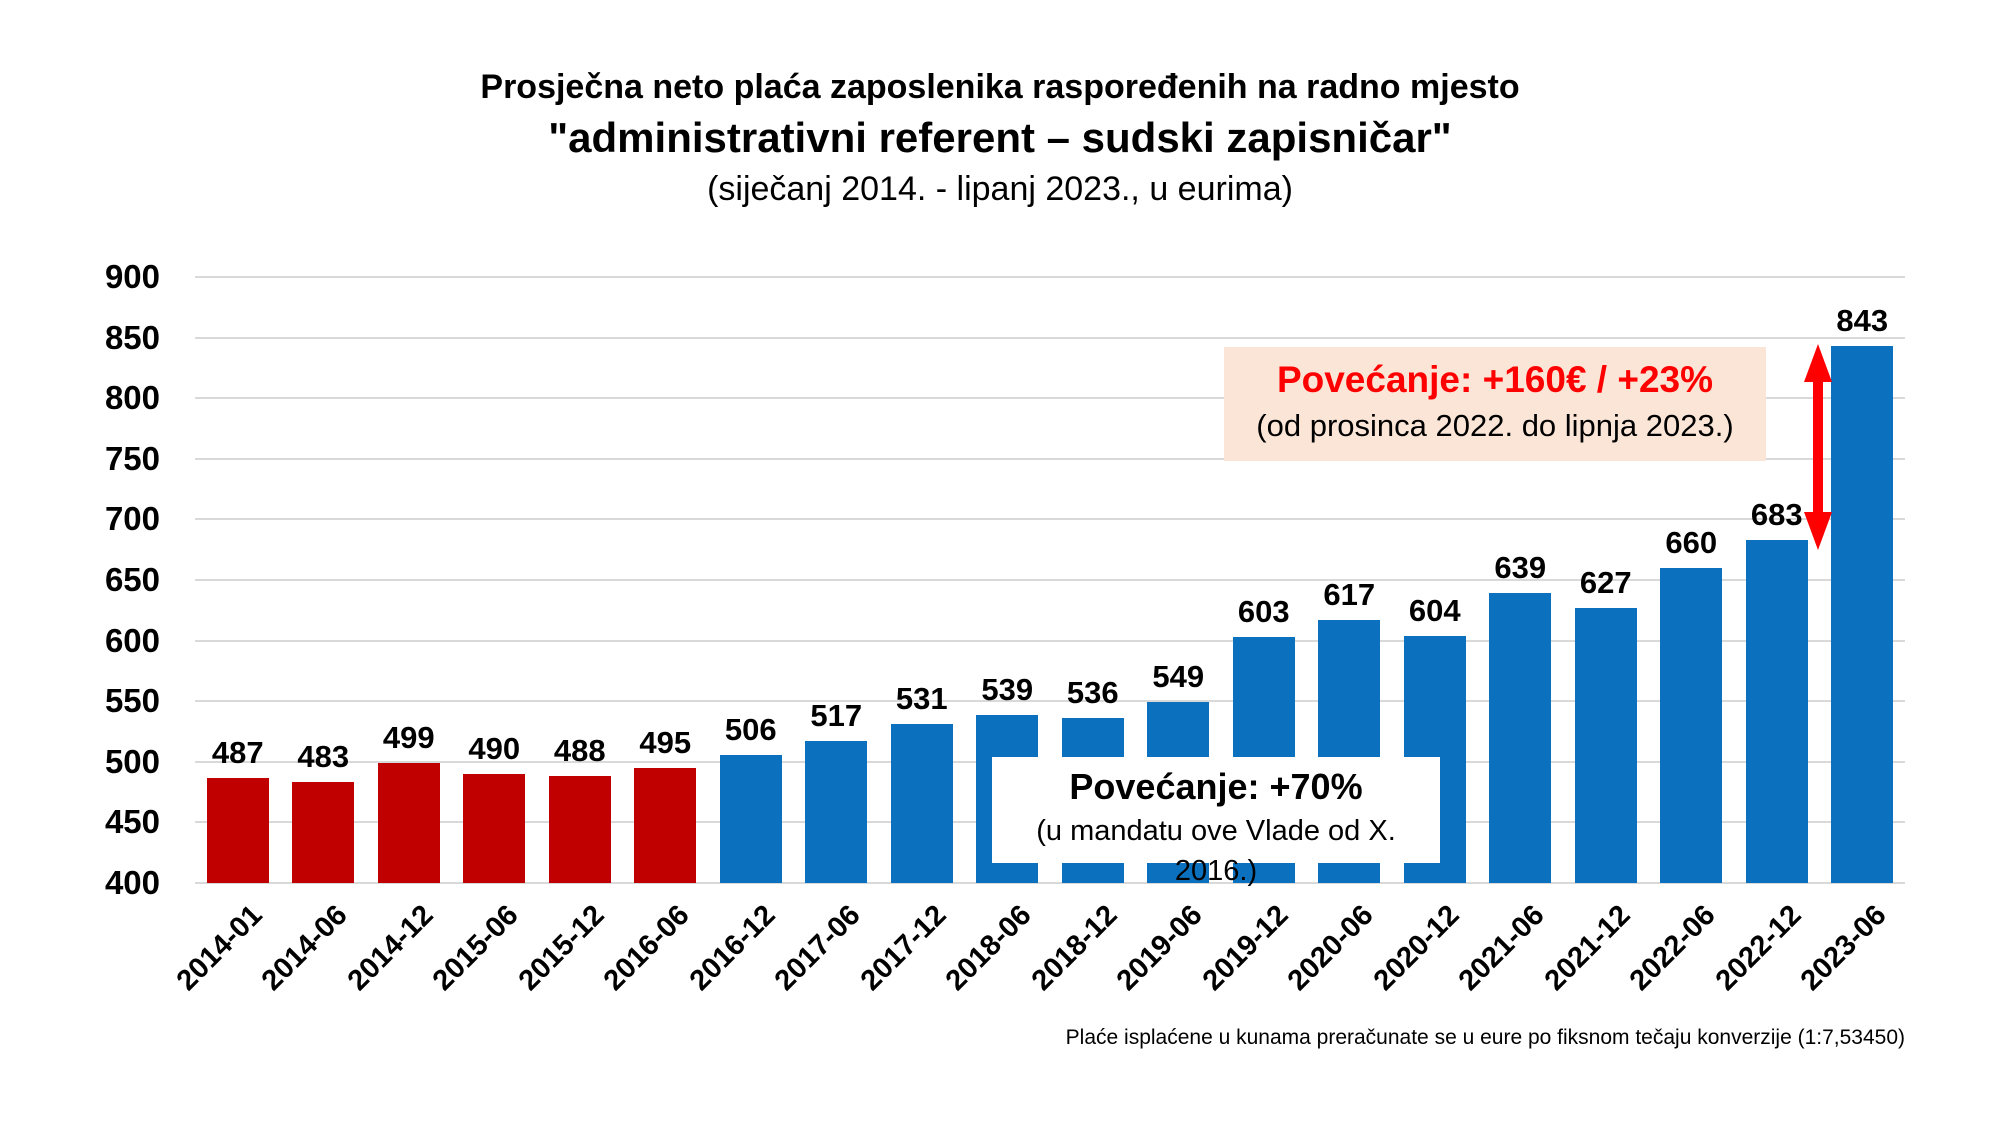 The width and height of the screenshot is (2000, 1125). I want to click on y-tick-label: 650, so click(132, 579).